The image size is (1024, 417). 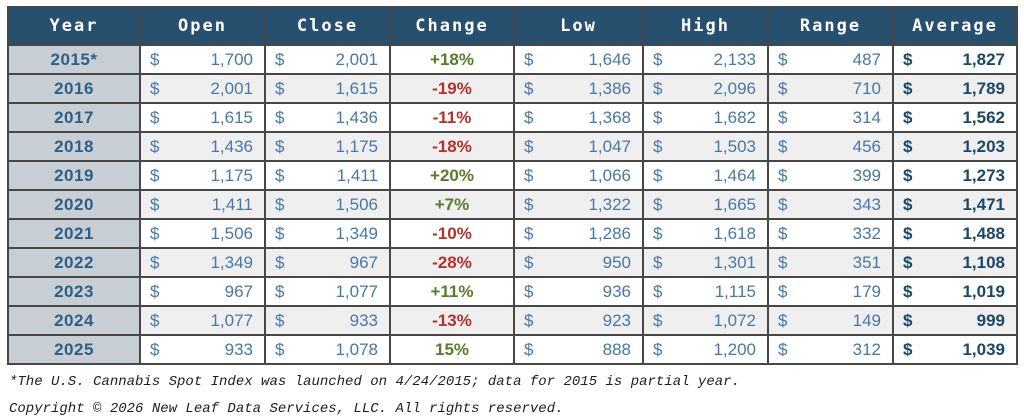 I want to click on year-cell: 2018, so click(x=74, y=146).